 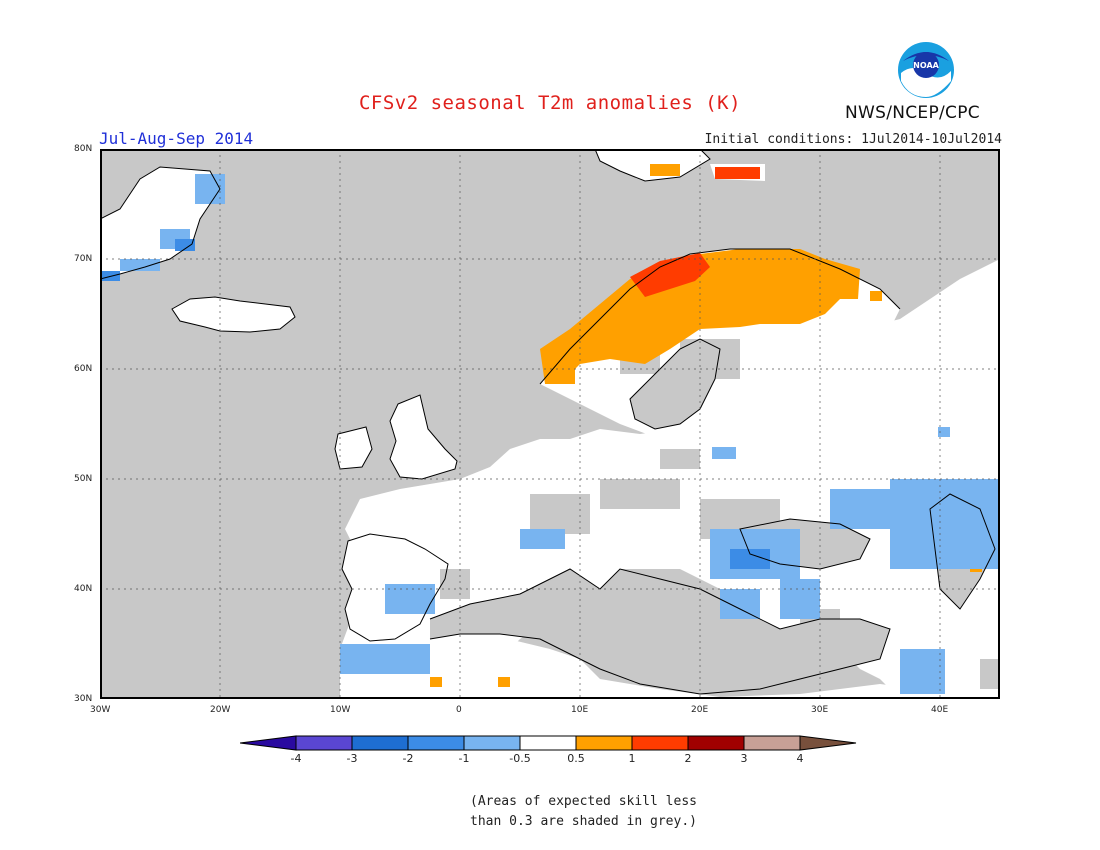 I want to click on lon-label-20w: 20W, so click(x=220, y=710).